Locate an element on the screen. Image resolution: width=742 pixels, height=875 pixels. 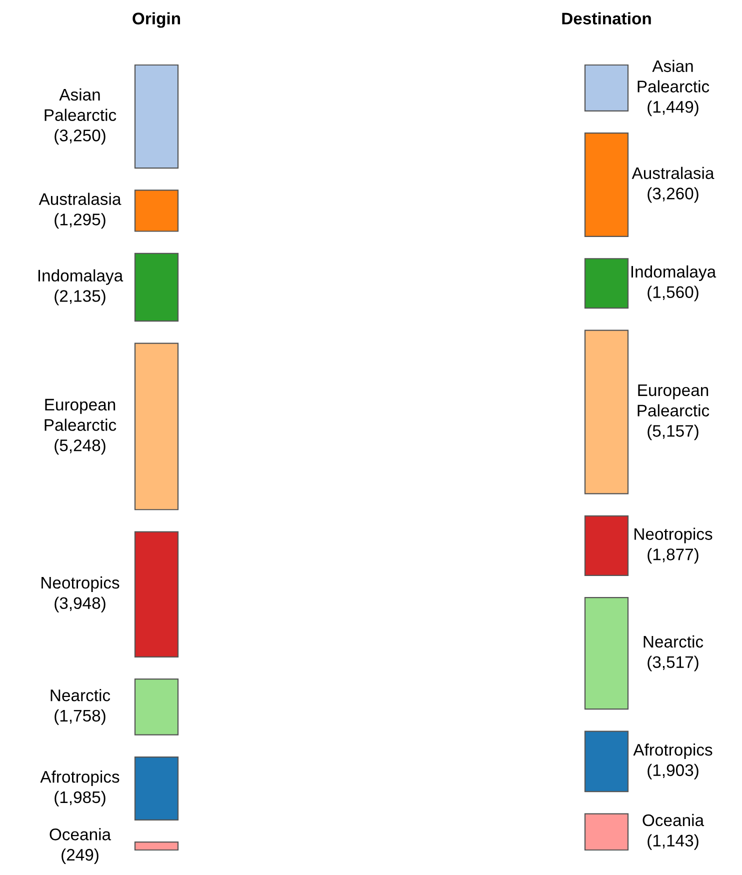
data-label: (1,295) is located at coordinates (80, 221).